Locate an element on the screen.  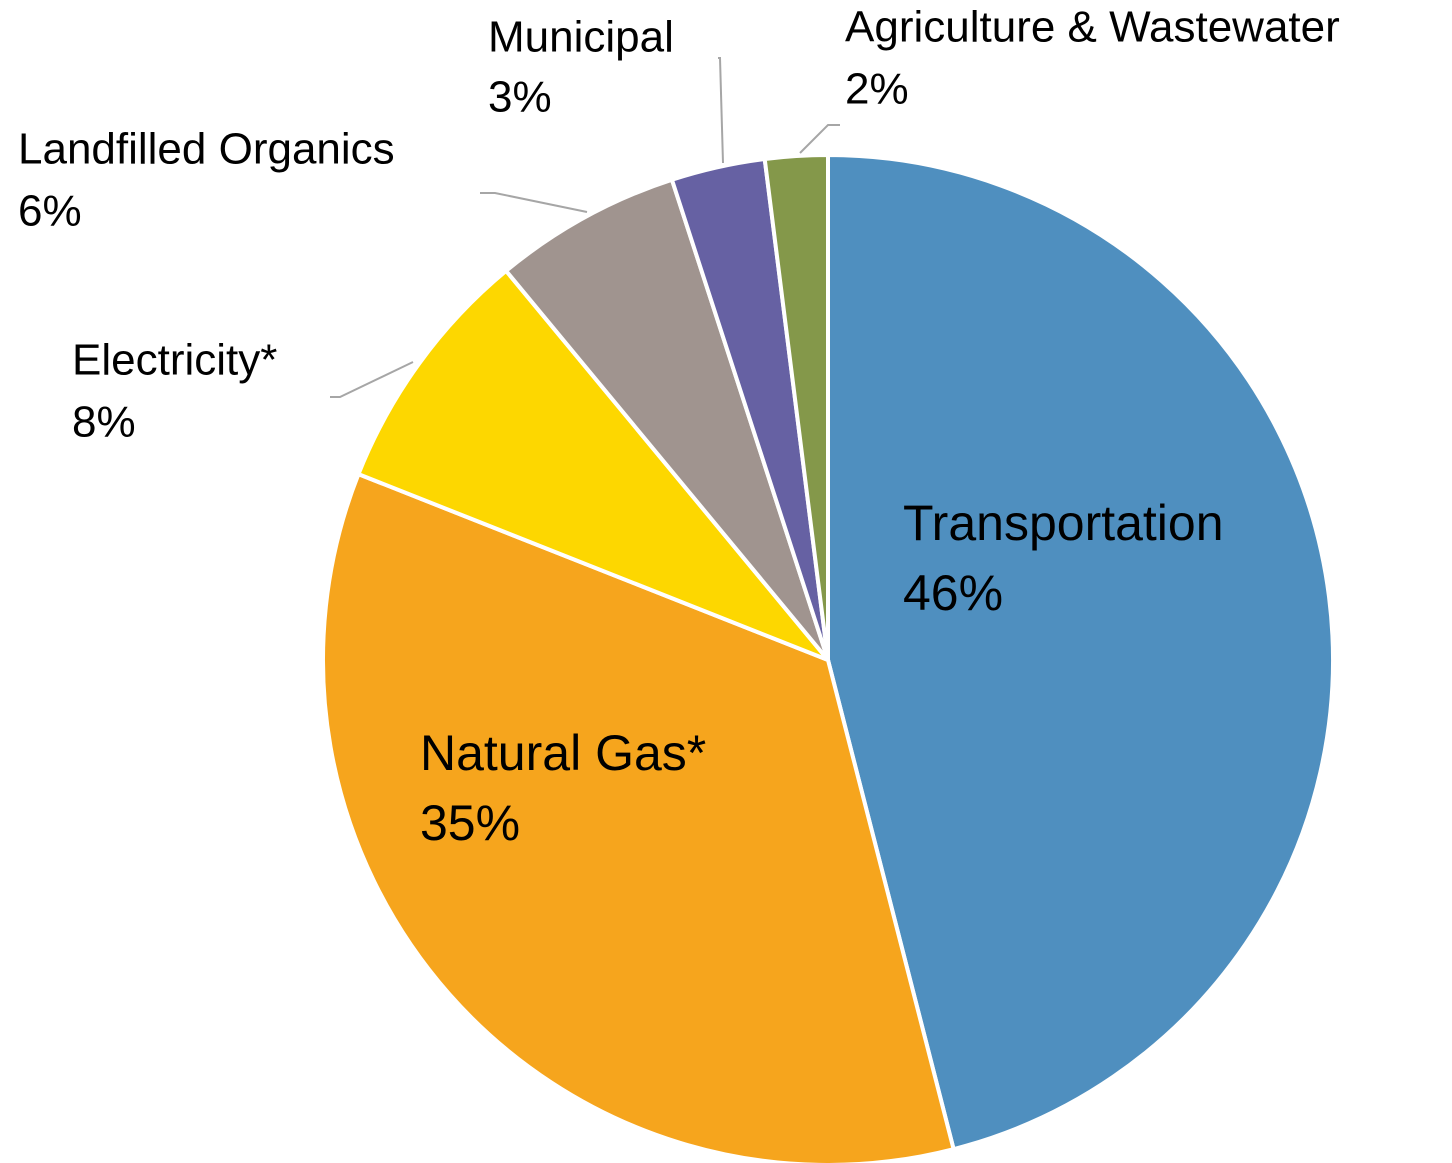
slice-label: Landfilled Organics is located at coordinates (206, 149).